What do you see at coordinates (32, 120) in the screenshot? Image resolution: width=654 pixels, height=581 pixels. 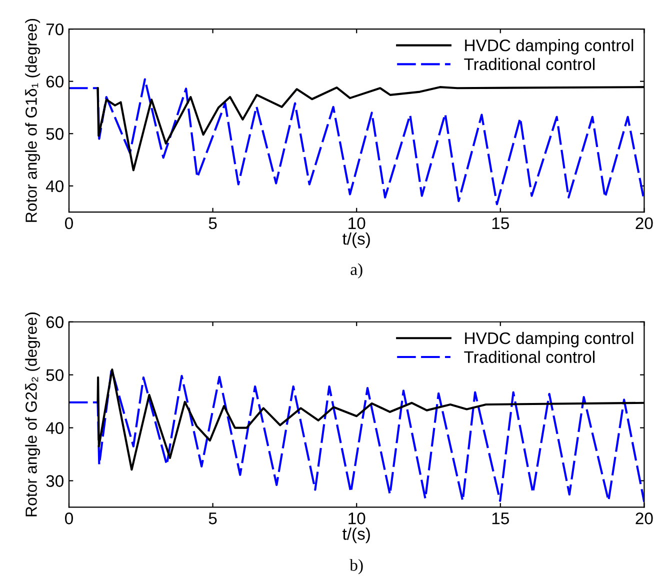 I see `y-axis-title: Rotor angle of G1δ₁ (degree)` at bounding box center [32, 120].